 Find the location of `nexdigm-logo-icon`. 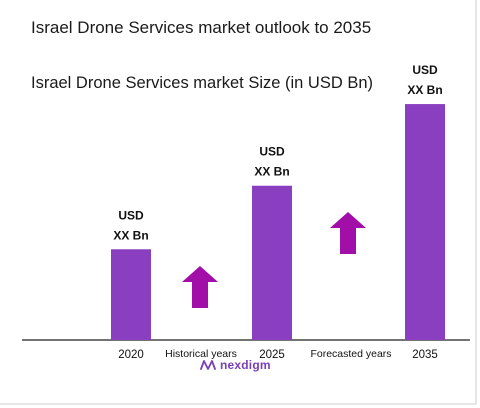

nexdigm-logo-icon is located at coordinates (208, 365).